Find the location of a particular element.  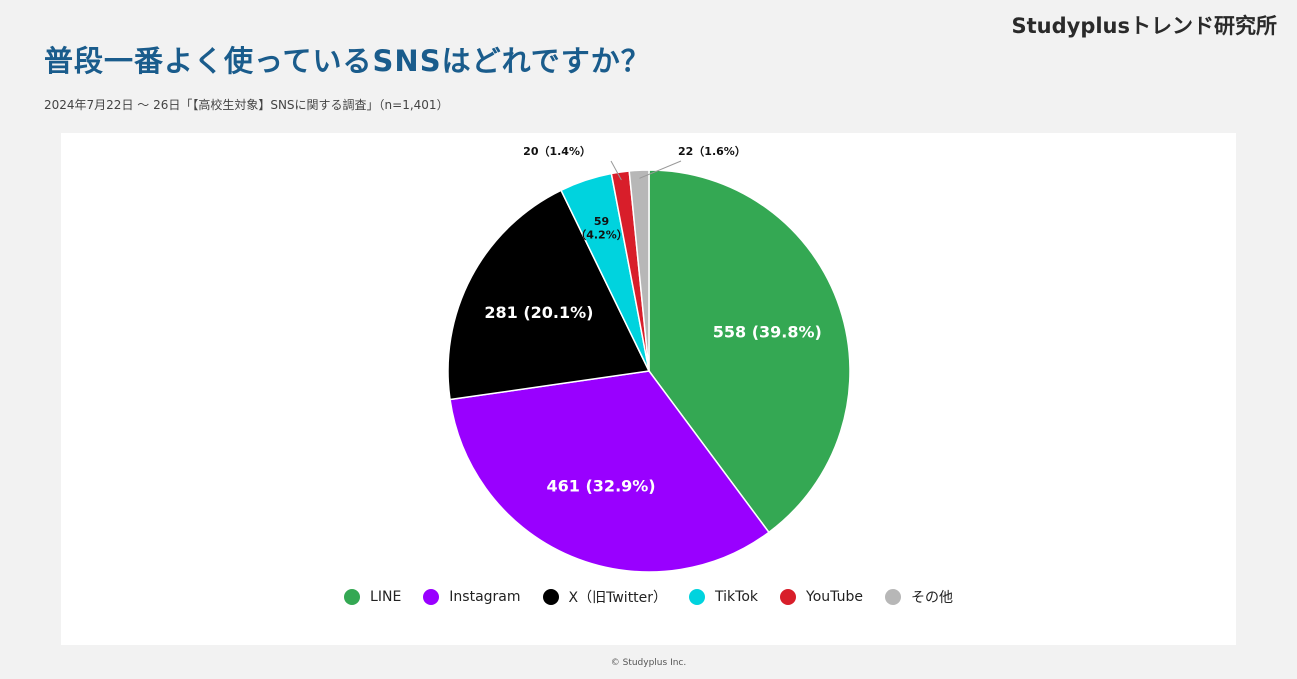

legend-item-x-twitter-2: X（旧Twitter） is located at coordinates (605, 597).